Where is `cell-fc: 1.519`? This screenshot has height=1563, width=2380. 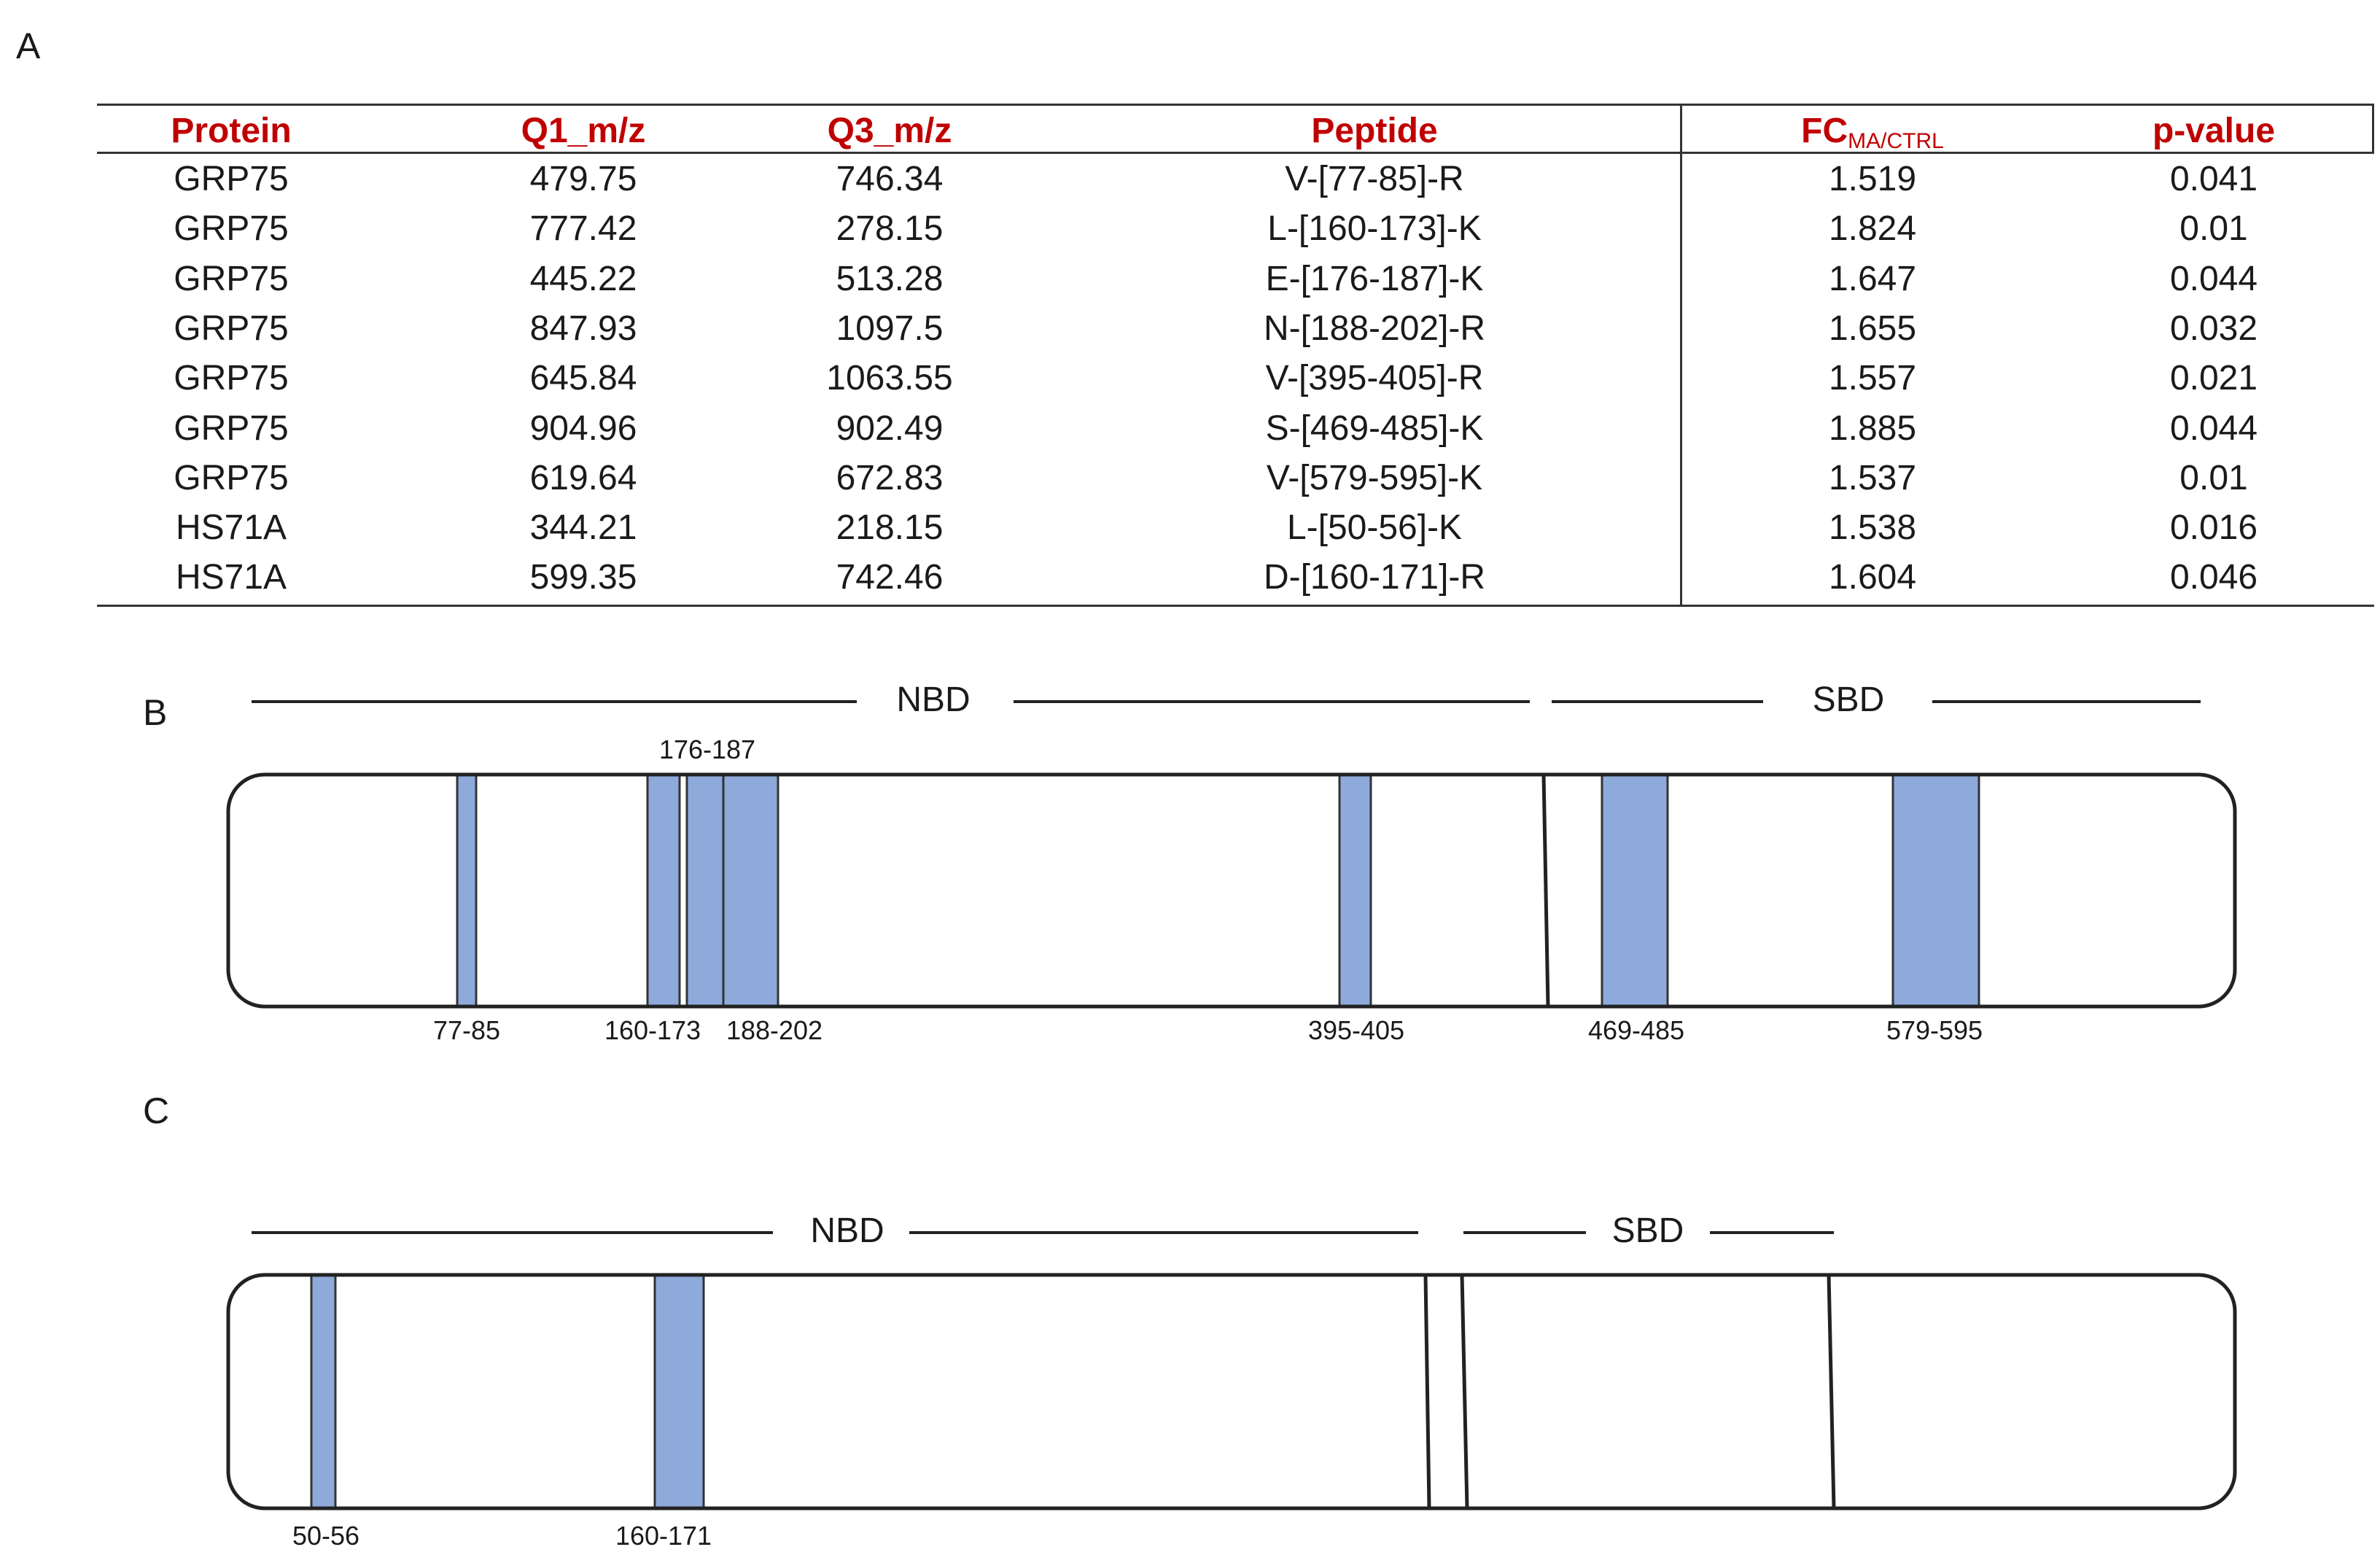
cell-fc: 1.519 is located at coordinates (1872, 179).